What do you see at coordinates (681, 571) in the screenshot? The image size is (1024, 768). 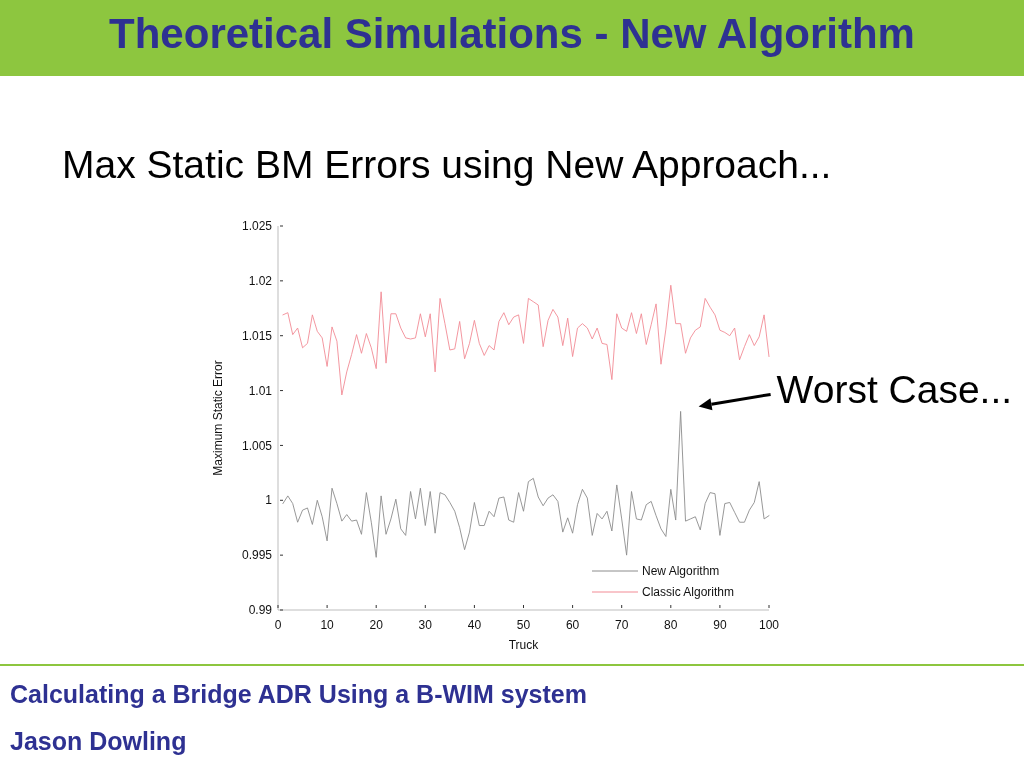 I see `legend-label: New Algorithm` at bounding box center [681, 571].